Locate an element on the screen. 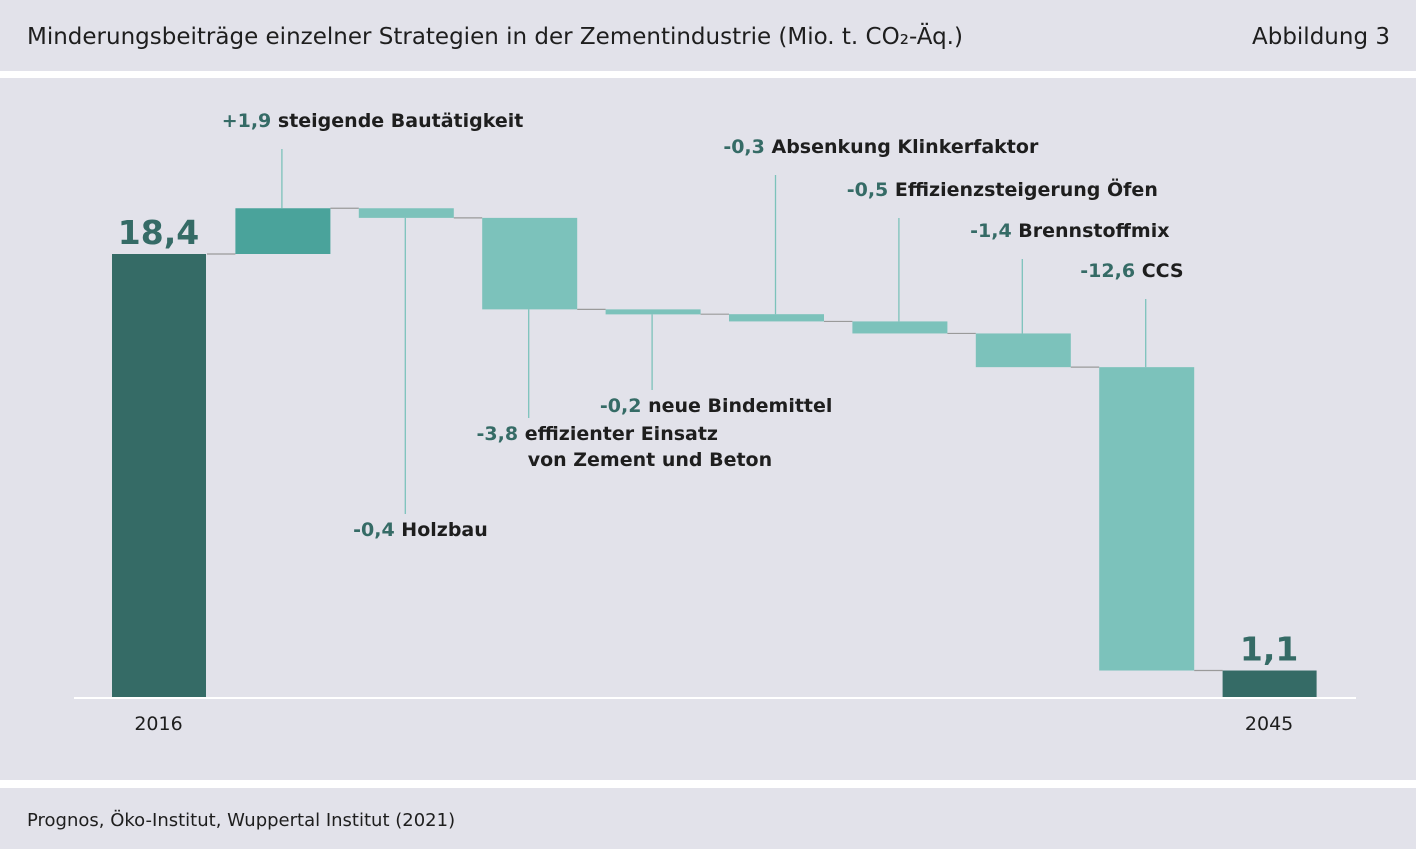  step-name-6: Effizienzsteigerung Öfen is located at coordinates (1026, 189).